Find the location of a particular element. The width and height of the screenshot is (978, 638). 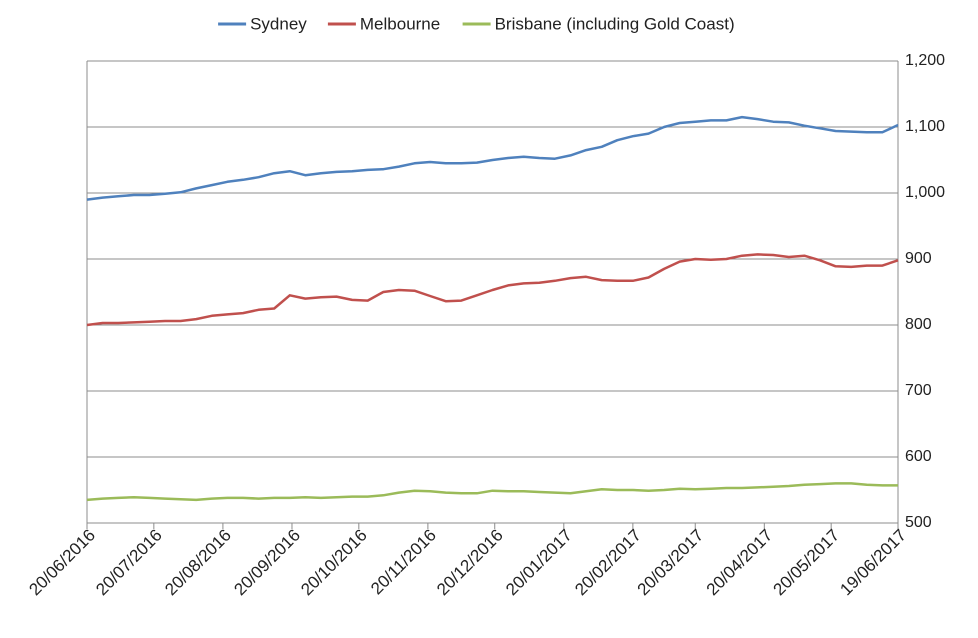

y-tick-label: 1,000 is located at coordinates (925, 192).